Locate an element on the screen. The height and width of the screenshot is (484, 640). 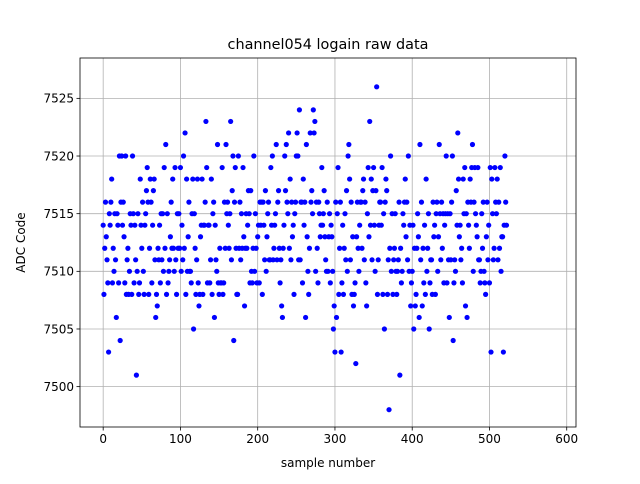
x-axis-ticks: 0 100 200 300 400 500 600 is located at coordinates (338, 436).